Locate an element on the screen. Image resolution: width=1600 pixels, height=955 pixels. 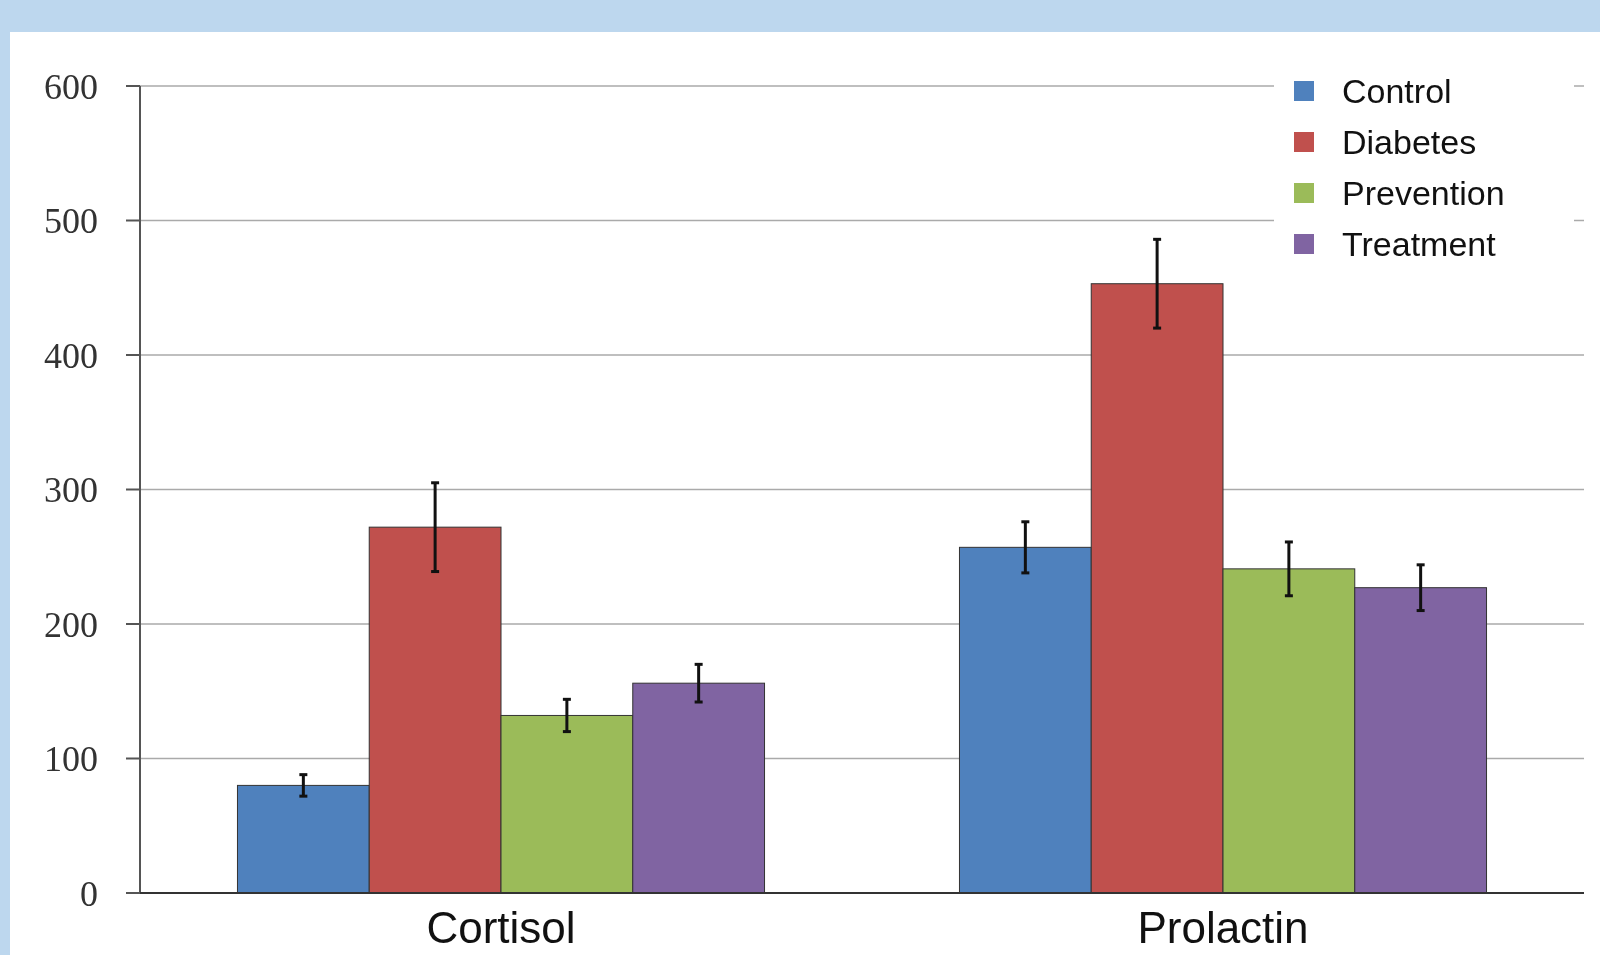
legend-label: Control is located at coordinates (1397, 90).